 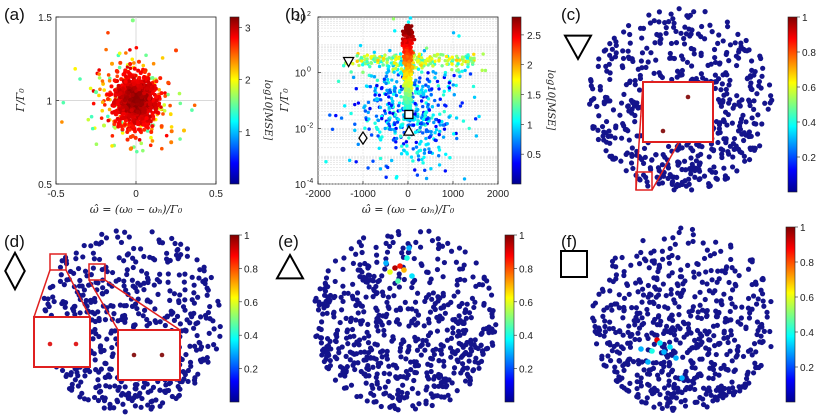 I want to click on colorbar-tick-label: 0.4, so click(x=526, y=336).